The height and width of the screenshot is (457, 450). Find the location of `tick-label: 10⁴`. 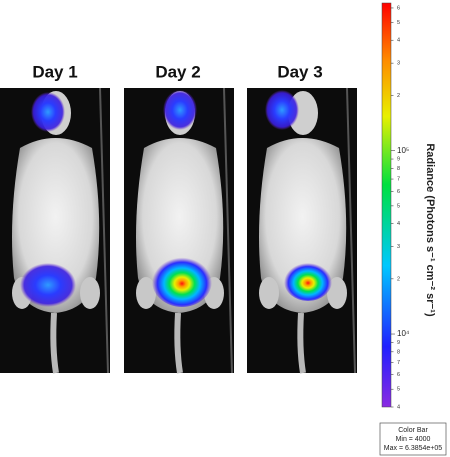

tick-label: 10⁴ is located at coordinates (403, 333).